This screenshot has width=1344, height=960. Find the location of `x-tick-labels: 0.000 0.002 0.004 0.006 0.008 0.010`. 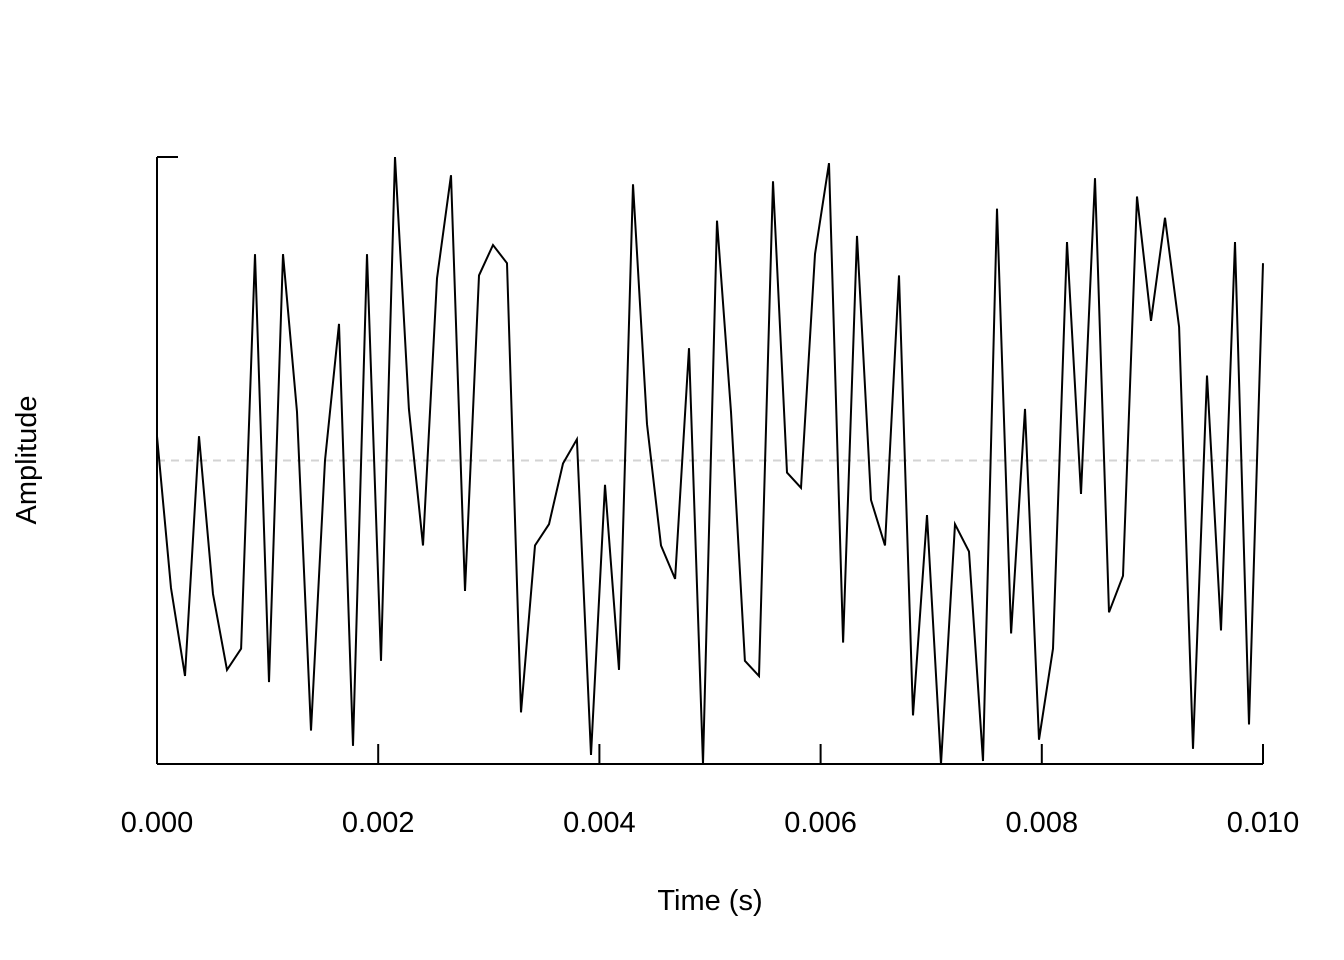

x-tick-labels: 0.000 0.002 0.004 0.006 0.008 0.010 is located at coordinates (710, 823).